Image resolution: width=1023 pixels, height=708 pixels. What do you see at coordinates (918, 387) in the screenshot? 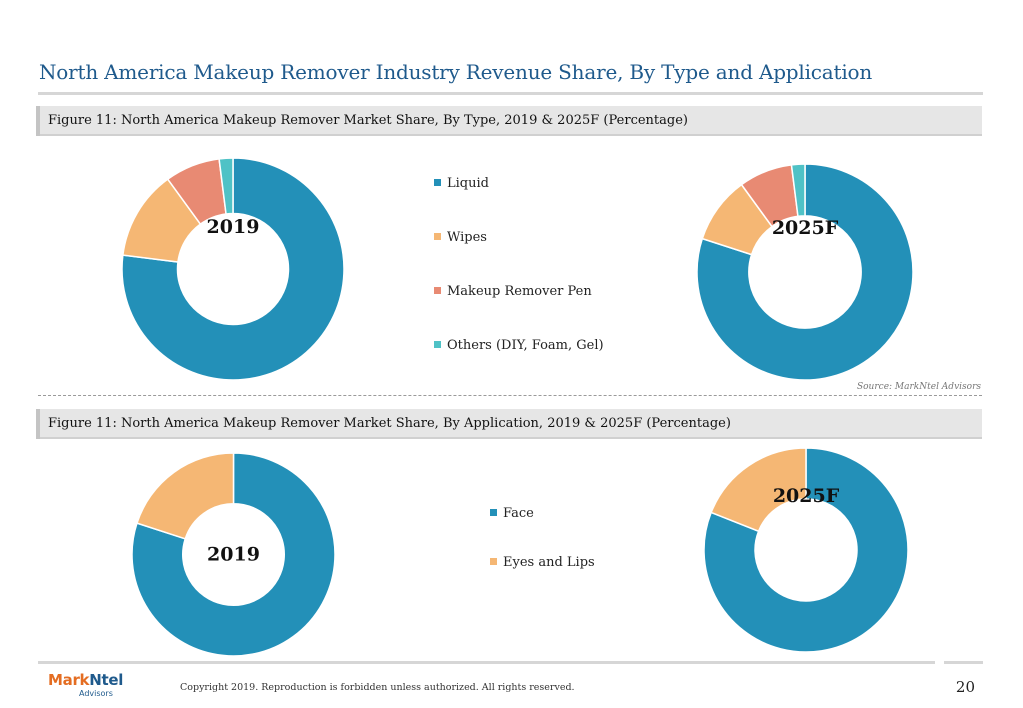
I see `source-note: Source: MarkNtel Advisors` at bounding box center [918, 387].